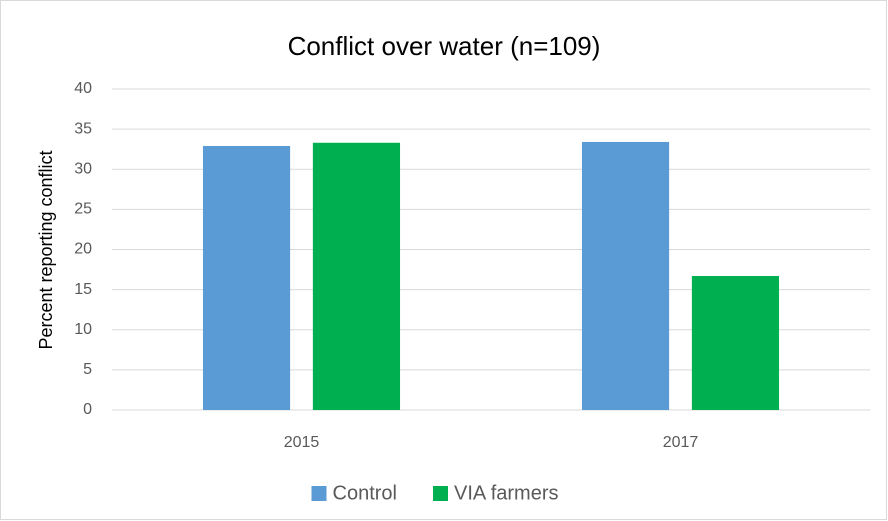  What do you see at coordinates (444, 46) in the screenshot?
I see `chart-title: Conflict over water (n=109)` at bounding box center [444, 46].